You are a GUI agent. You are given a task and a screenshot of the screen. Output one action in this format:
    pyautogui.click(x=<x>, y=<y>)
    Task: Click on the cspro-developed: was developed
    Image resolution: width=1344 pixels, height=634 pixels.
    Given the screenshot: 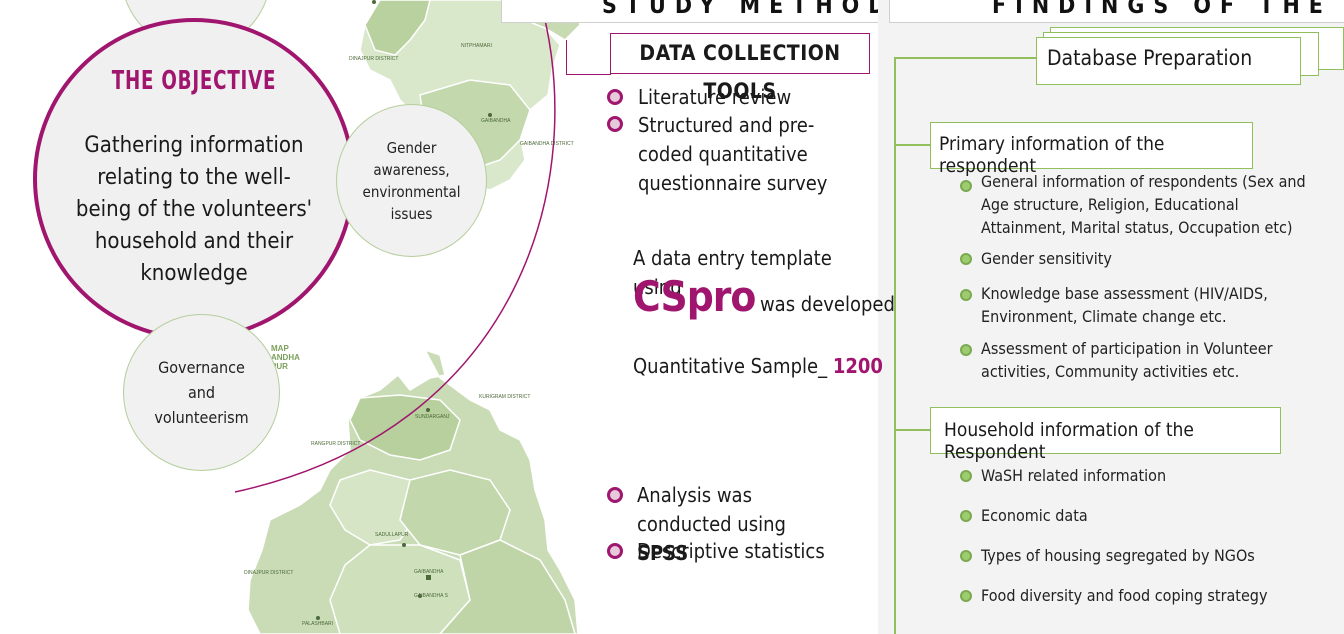 What is the action you would take?
    pyautogui.click(x=827, y=304)
    